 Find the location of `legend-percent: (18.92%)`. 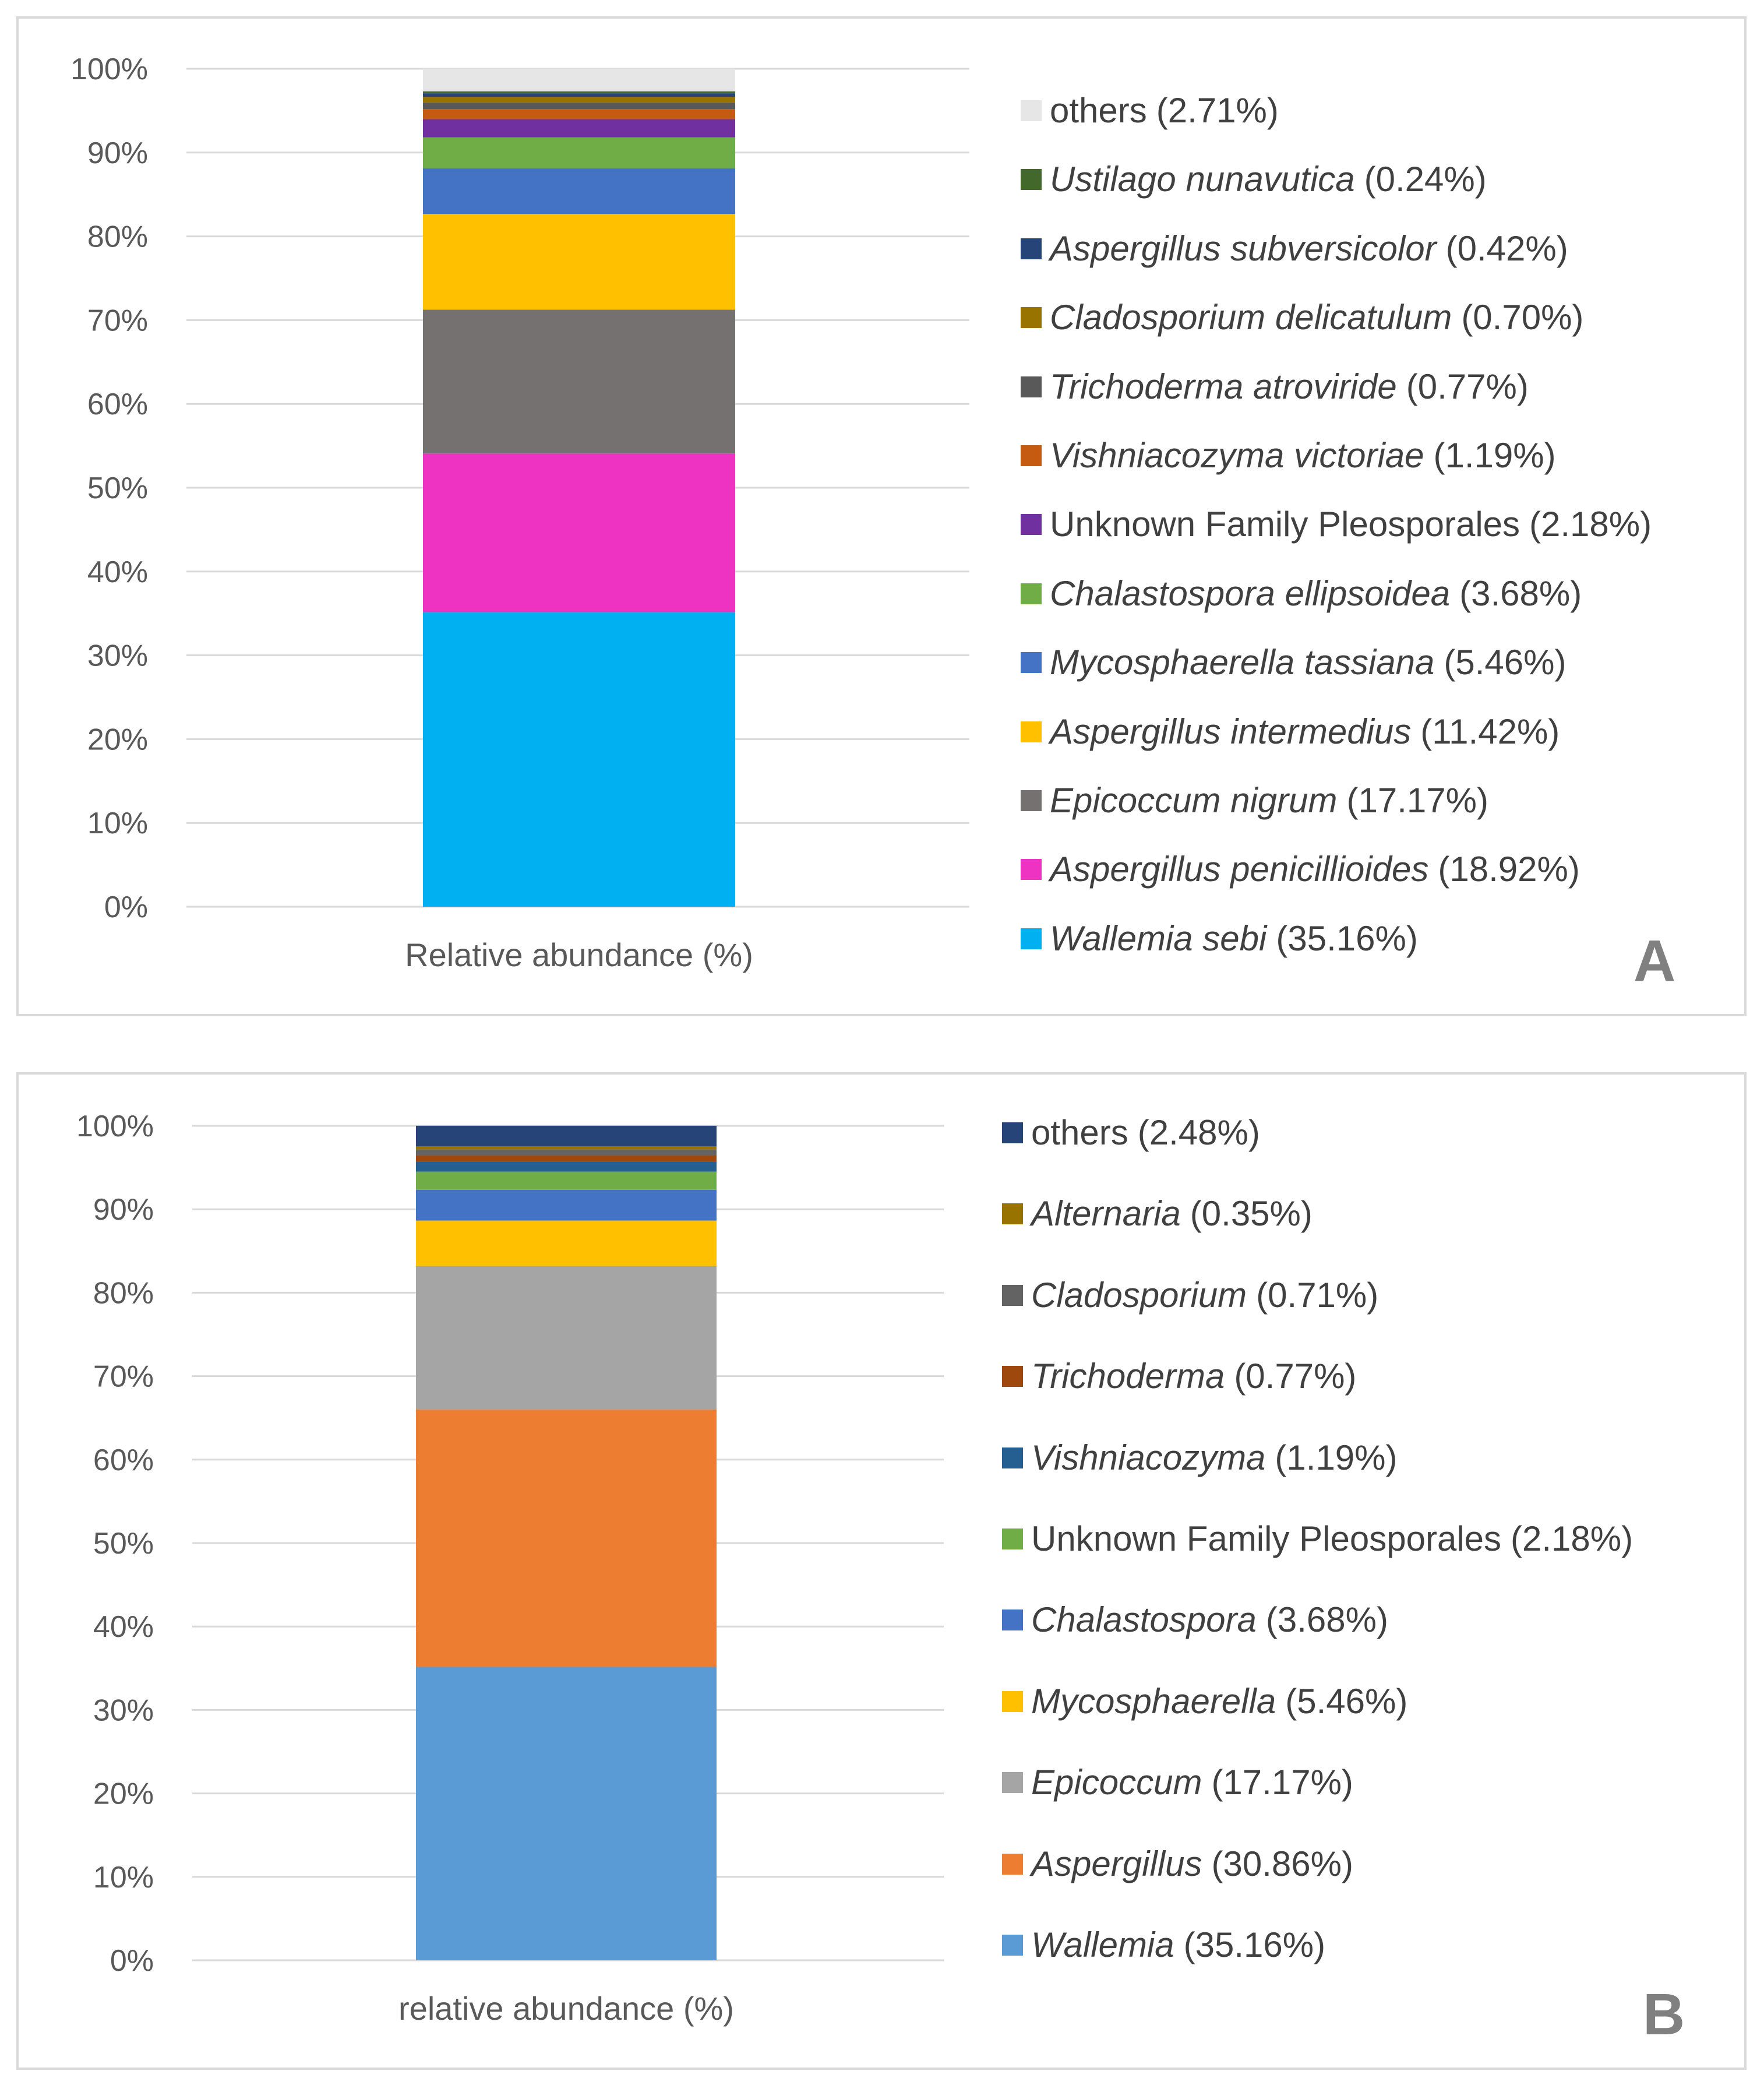

legend-percent: (18.92%) is located at coordinates (1509, 869).